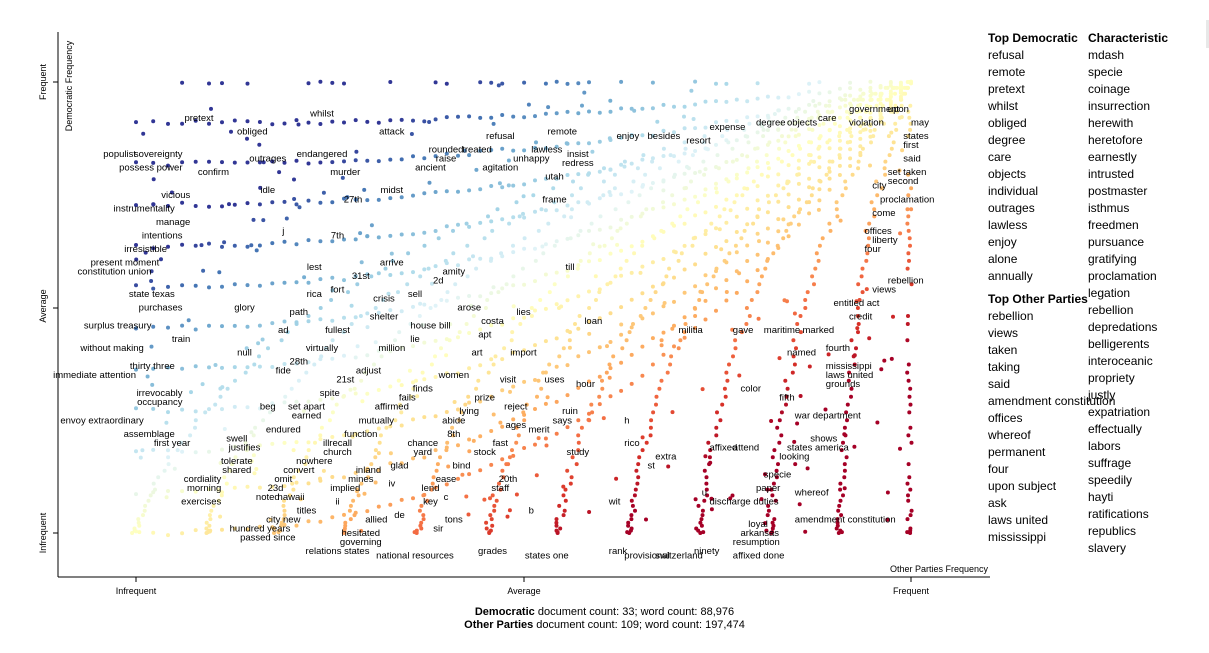 Image resolution: width=1209 pixels, height=653 pixels. I want to click on term-label: 28th, so click(299, 362).